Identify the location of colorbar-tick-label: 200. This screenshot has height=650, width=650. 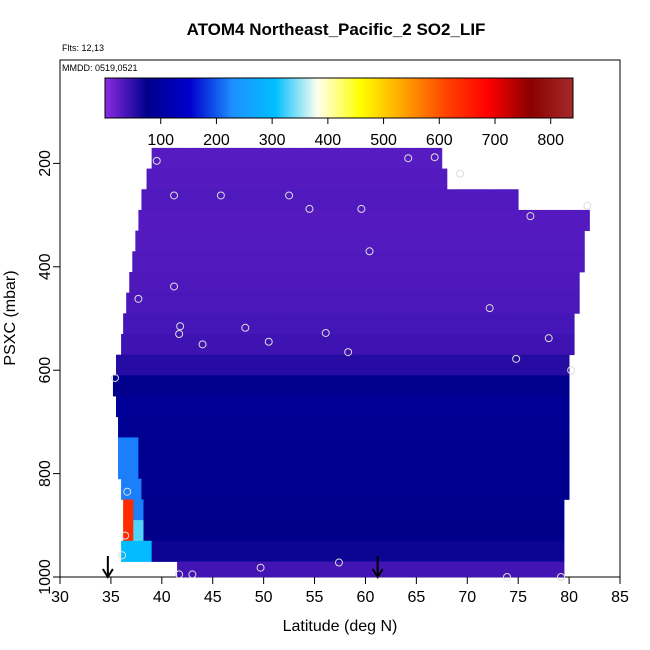
(216, 140).